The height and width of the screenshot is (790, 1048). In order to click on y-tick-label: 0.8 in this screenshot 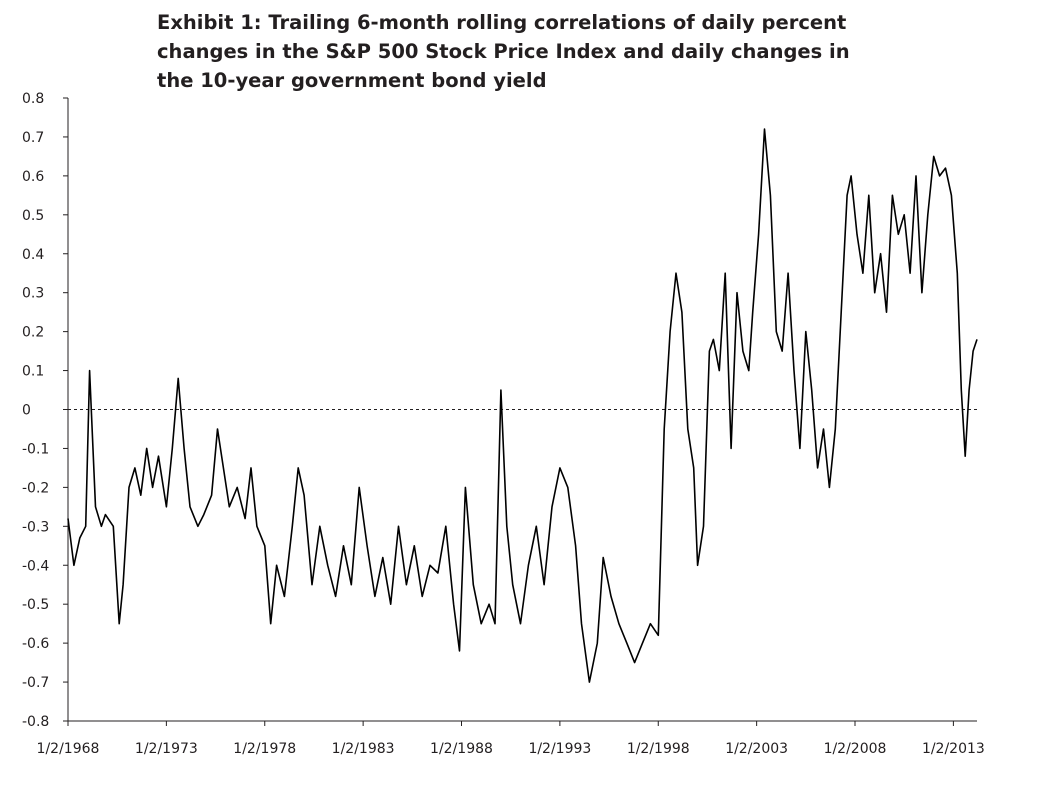, I will do `click(33, 99)`.